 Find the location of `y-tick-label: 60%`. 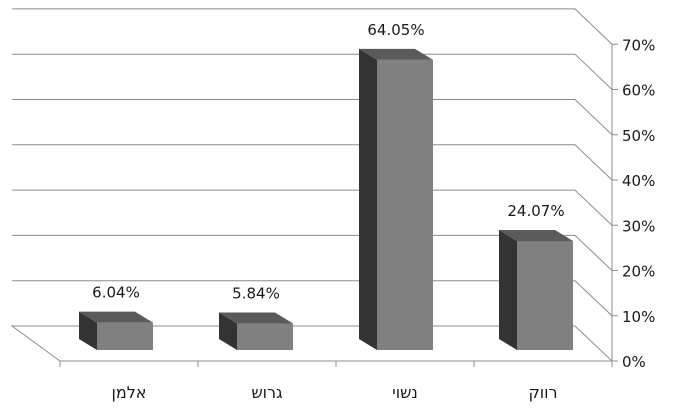

y-tick-label: 60% is located at coordinates (638, 91).